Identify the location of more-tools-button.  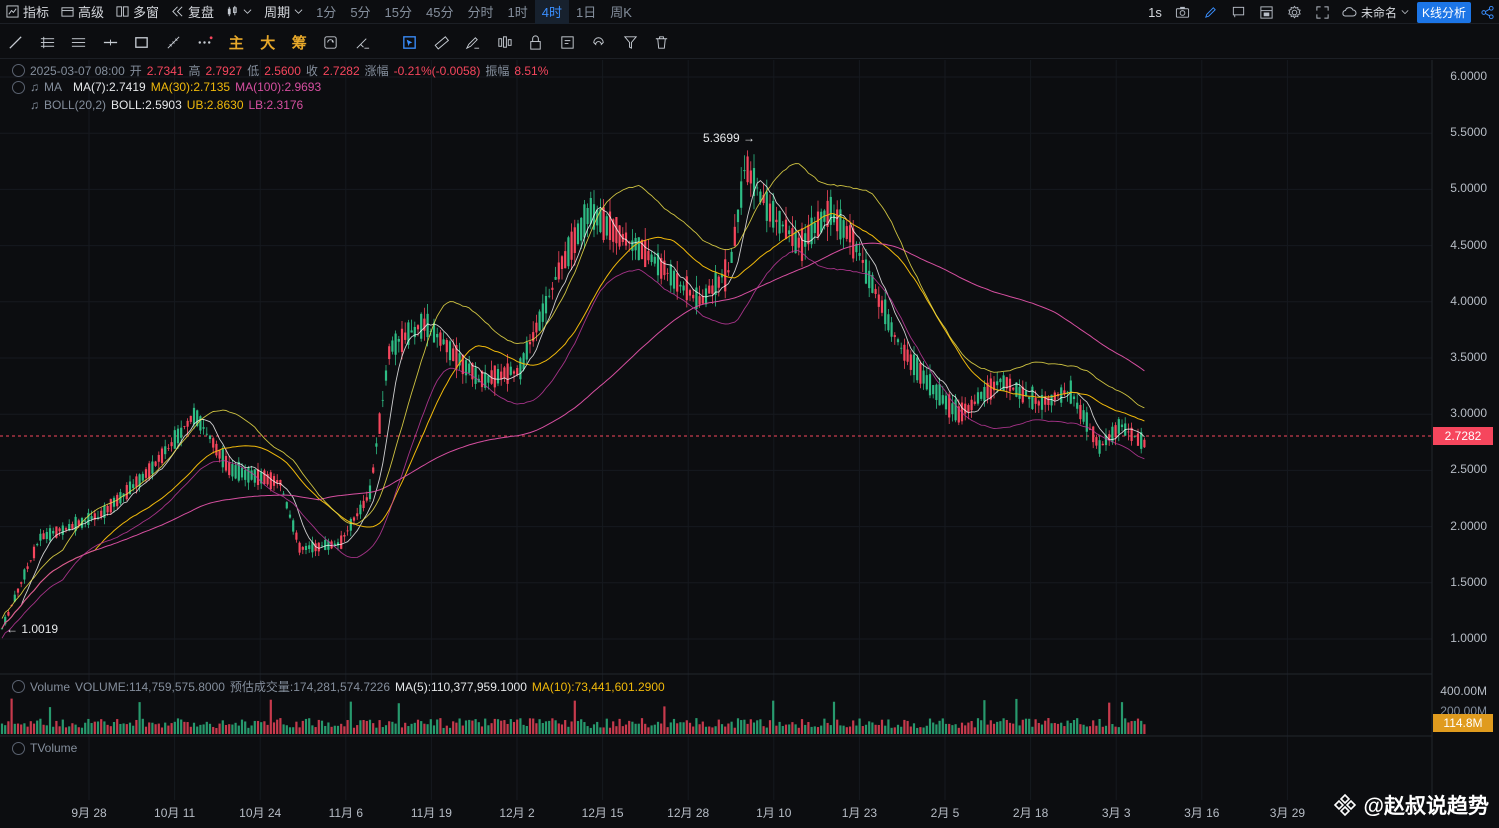
(205, 43).